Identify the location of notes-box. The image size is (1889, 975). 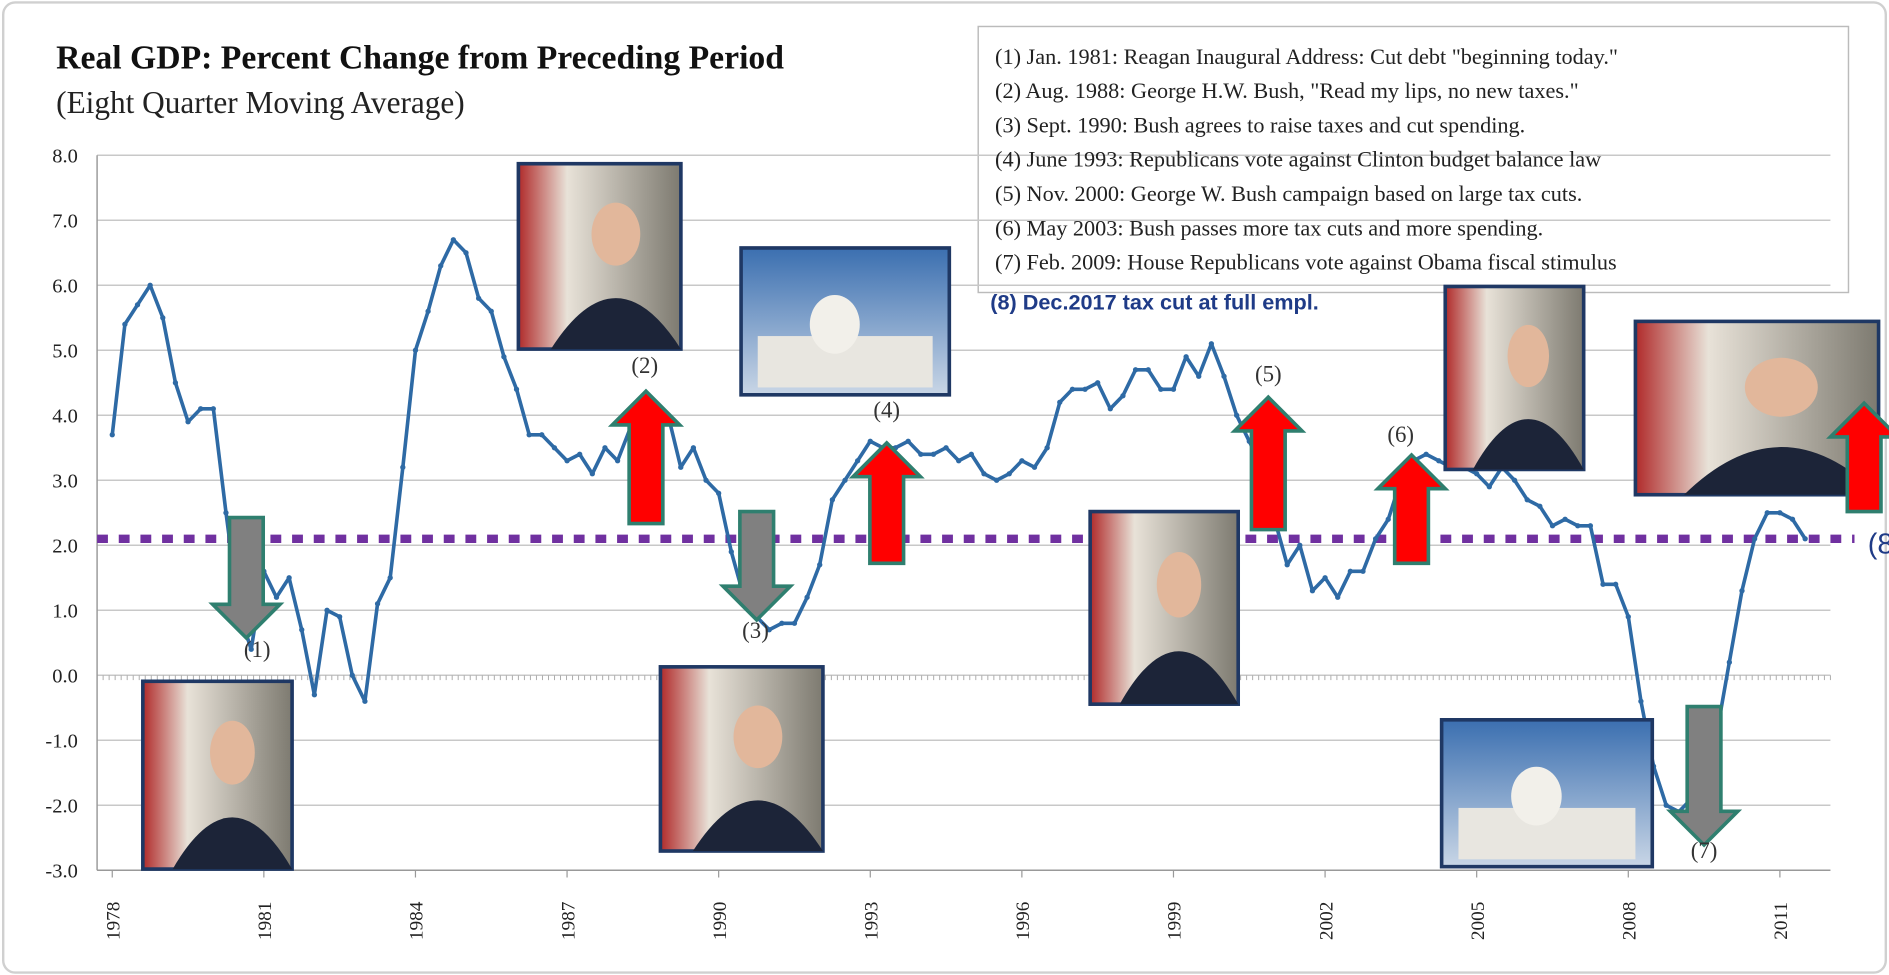
(1413, 159).